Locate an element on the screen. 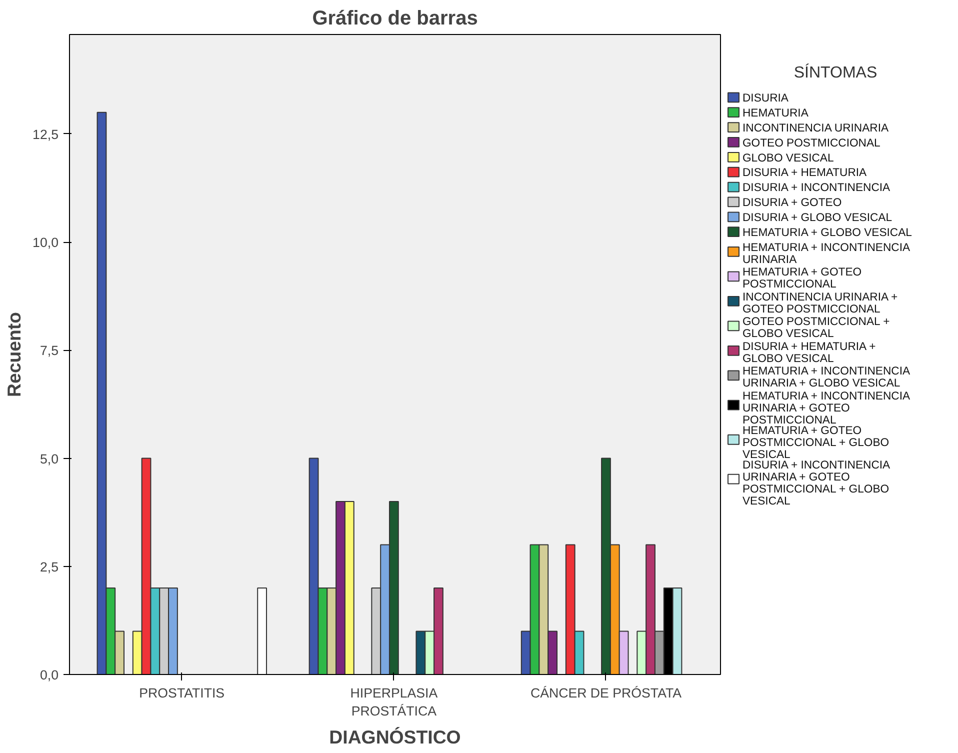  legend-label: DISURIA + HEMATURIA + GLOBO VESICAL is located at coordinates (809, 352).